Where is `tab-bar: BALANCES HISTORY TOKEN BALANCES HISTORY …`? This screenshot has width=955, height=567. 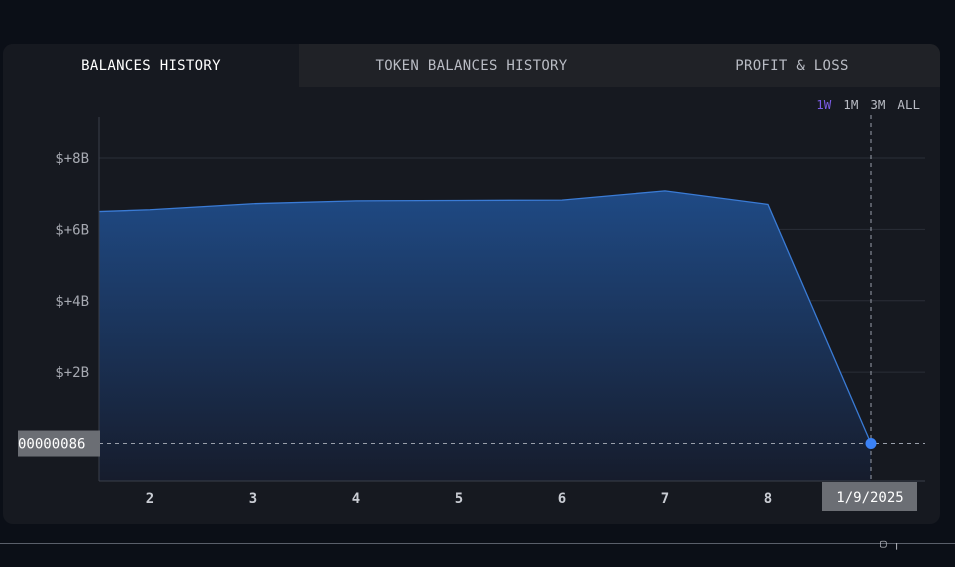
tab-bar: BALANCES HISTORY TOKEN BALANCES HISTORY … is located at coordinates (471, 65).